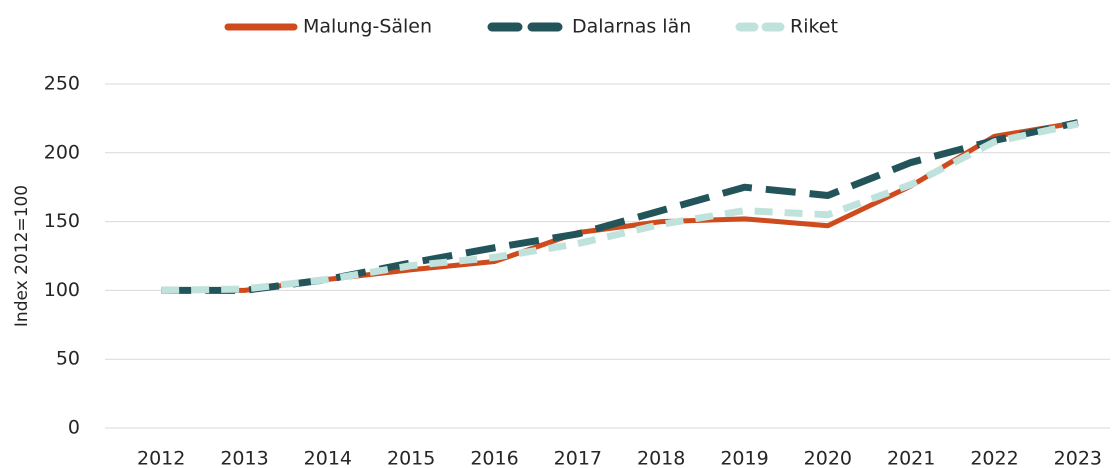  What do you see at coordinates (911, 458) in the screenshot?
I see `x-tick-label: 2021` at bounding box center [911, 458].